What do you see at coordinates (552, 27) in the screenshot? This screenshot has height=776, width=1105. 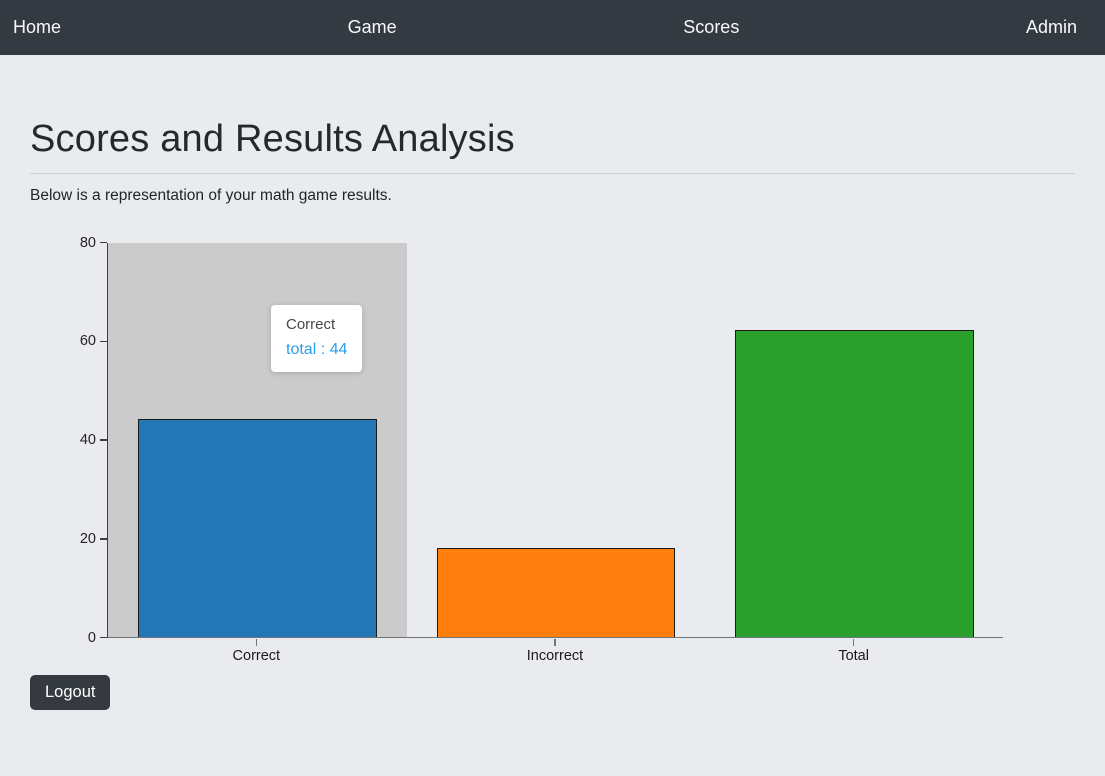 I see `navbar: Home Game Scores Admin` at bounding box center [552, 27].